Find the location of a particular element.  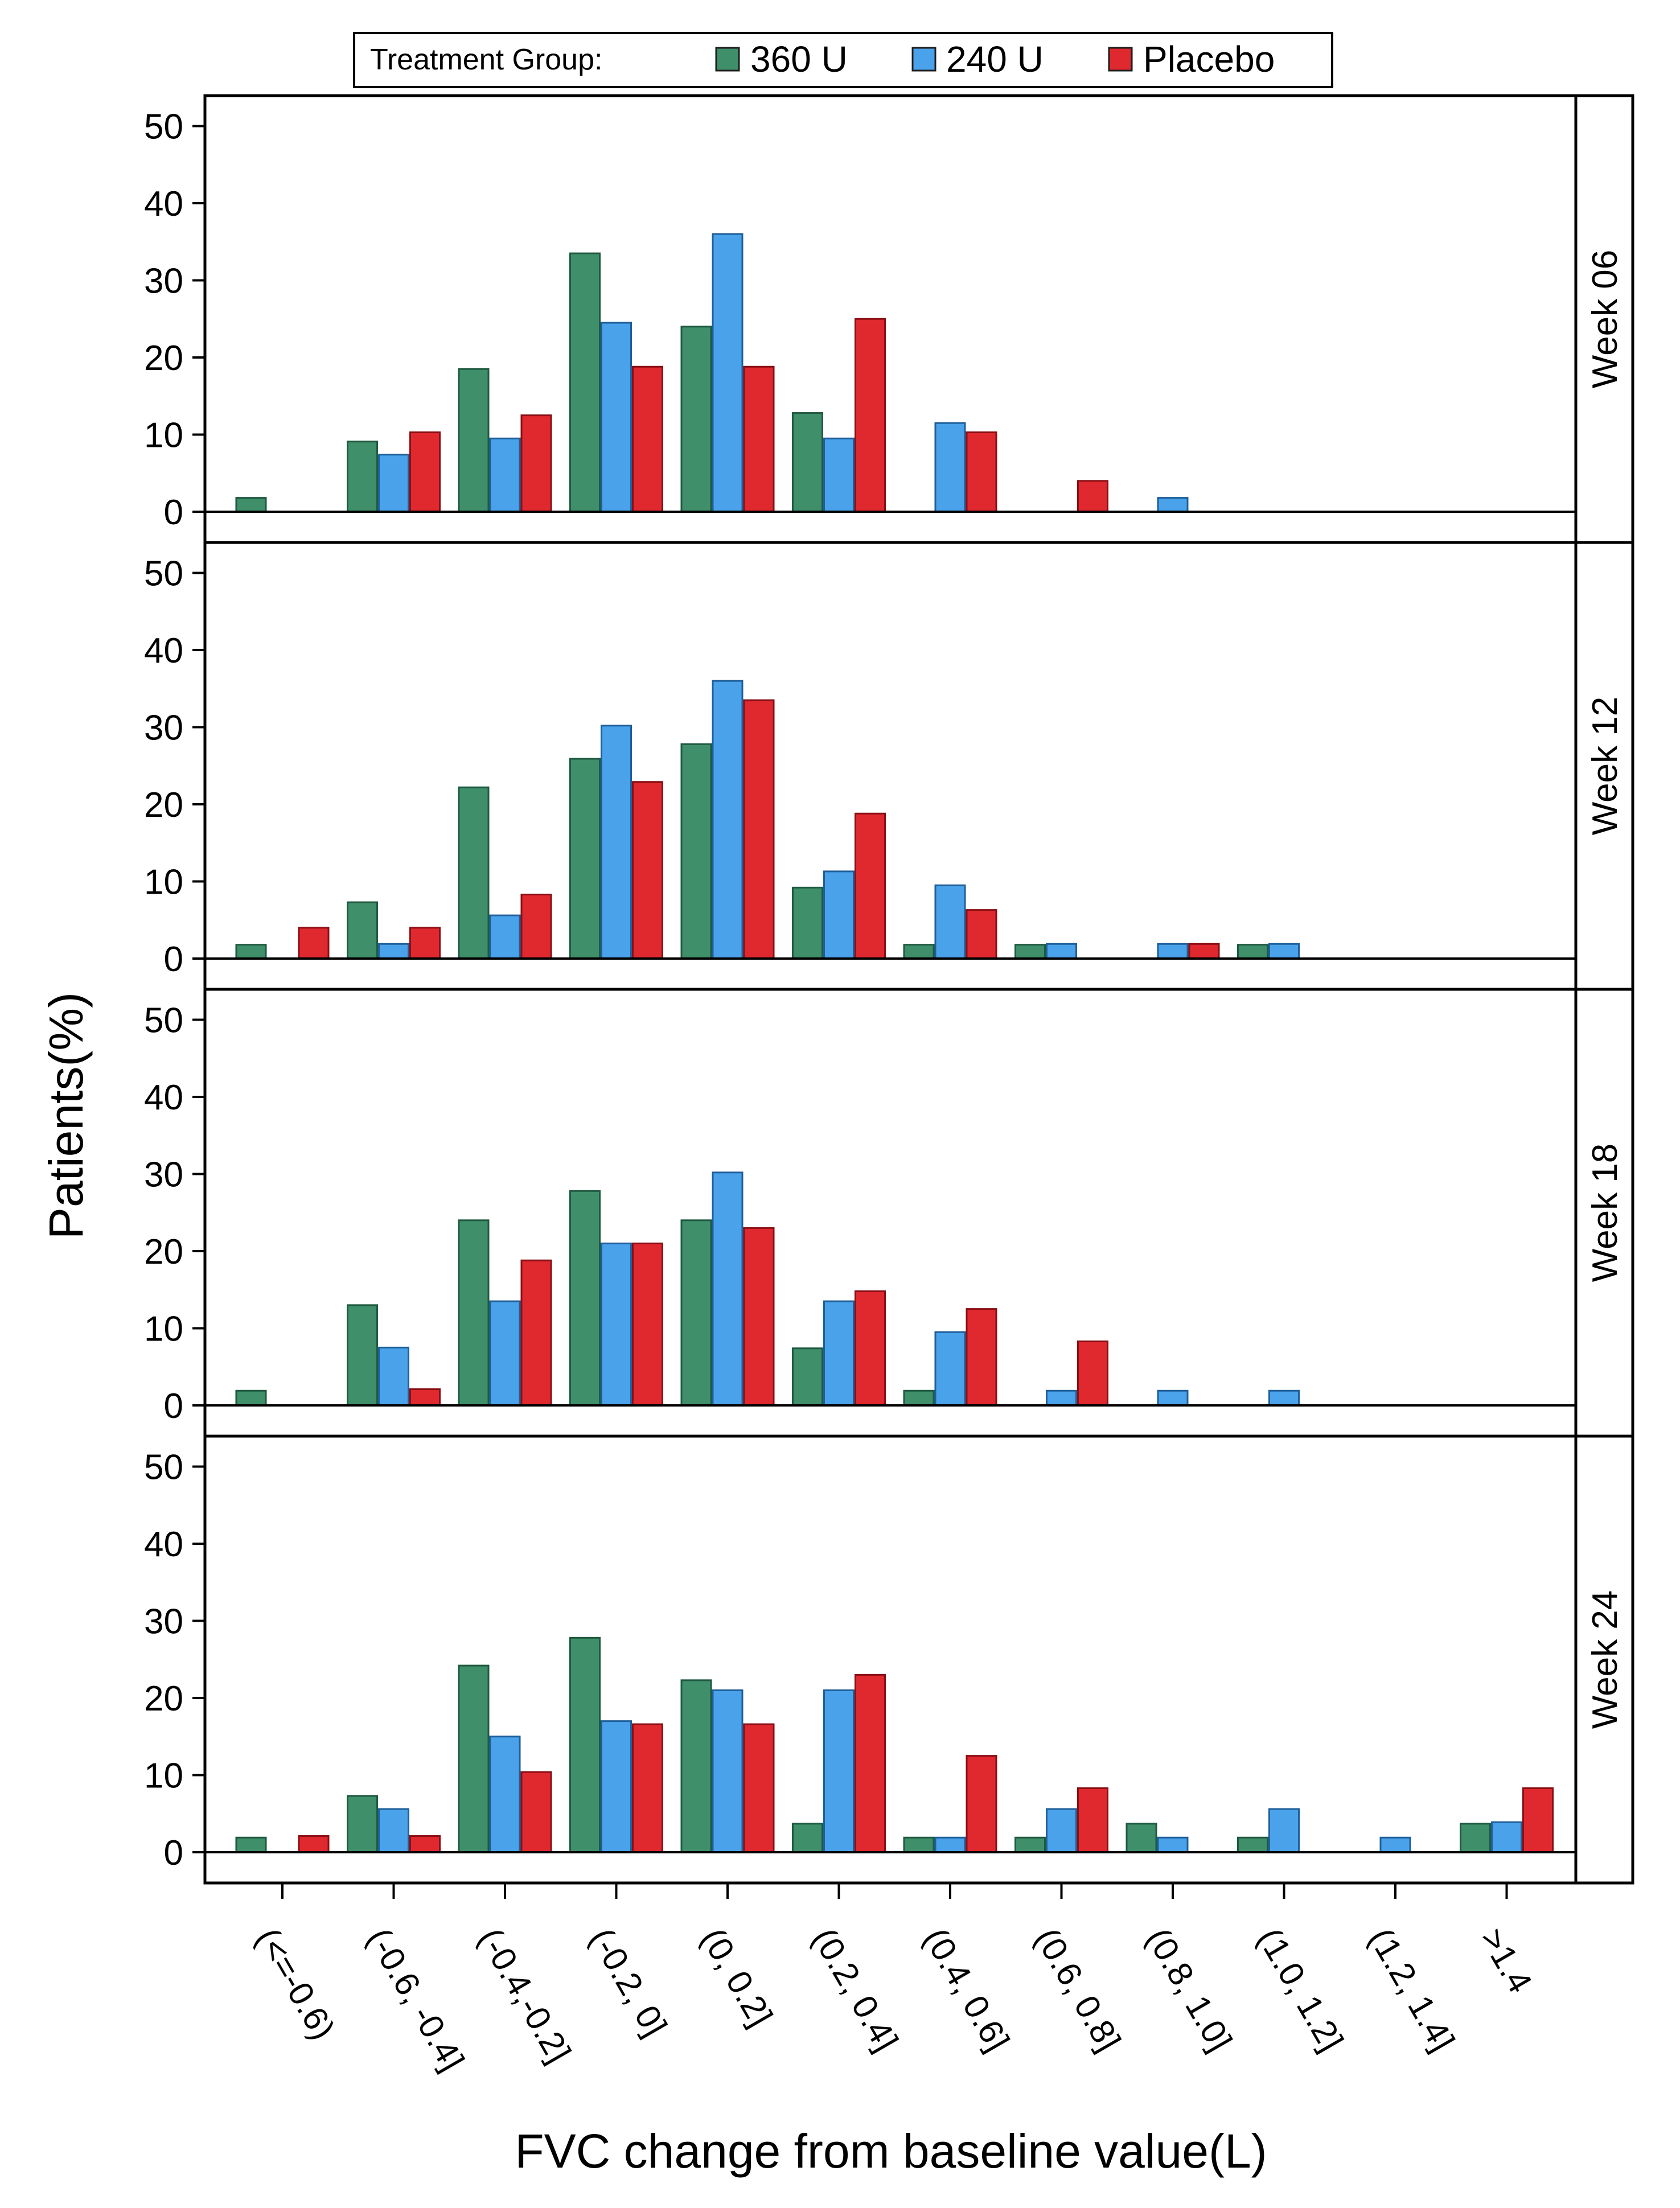

y-axis-title: Patients(%) is located at coordinates (66, 1115).